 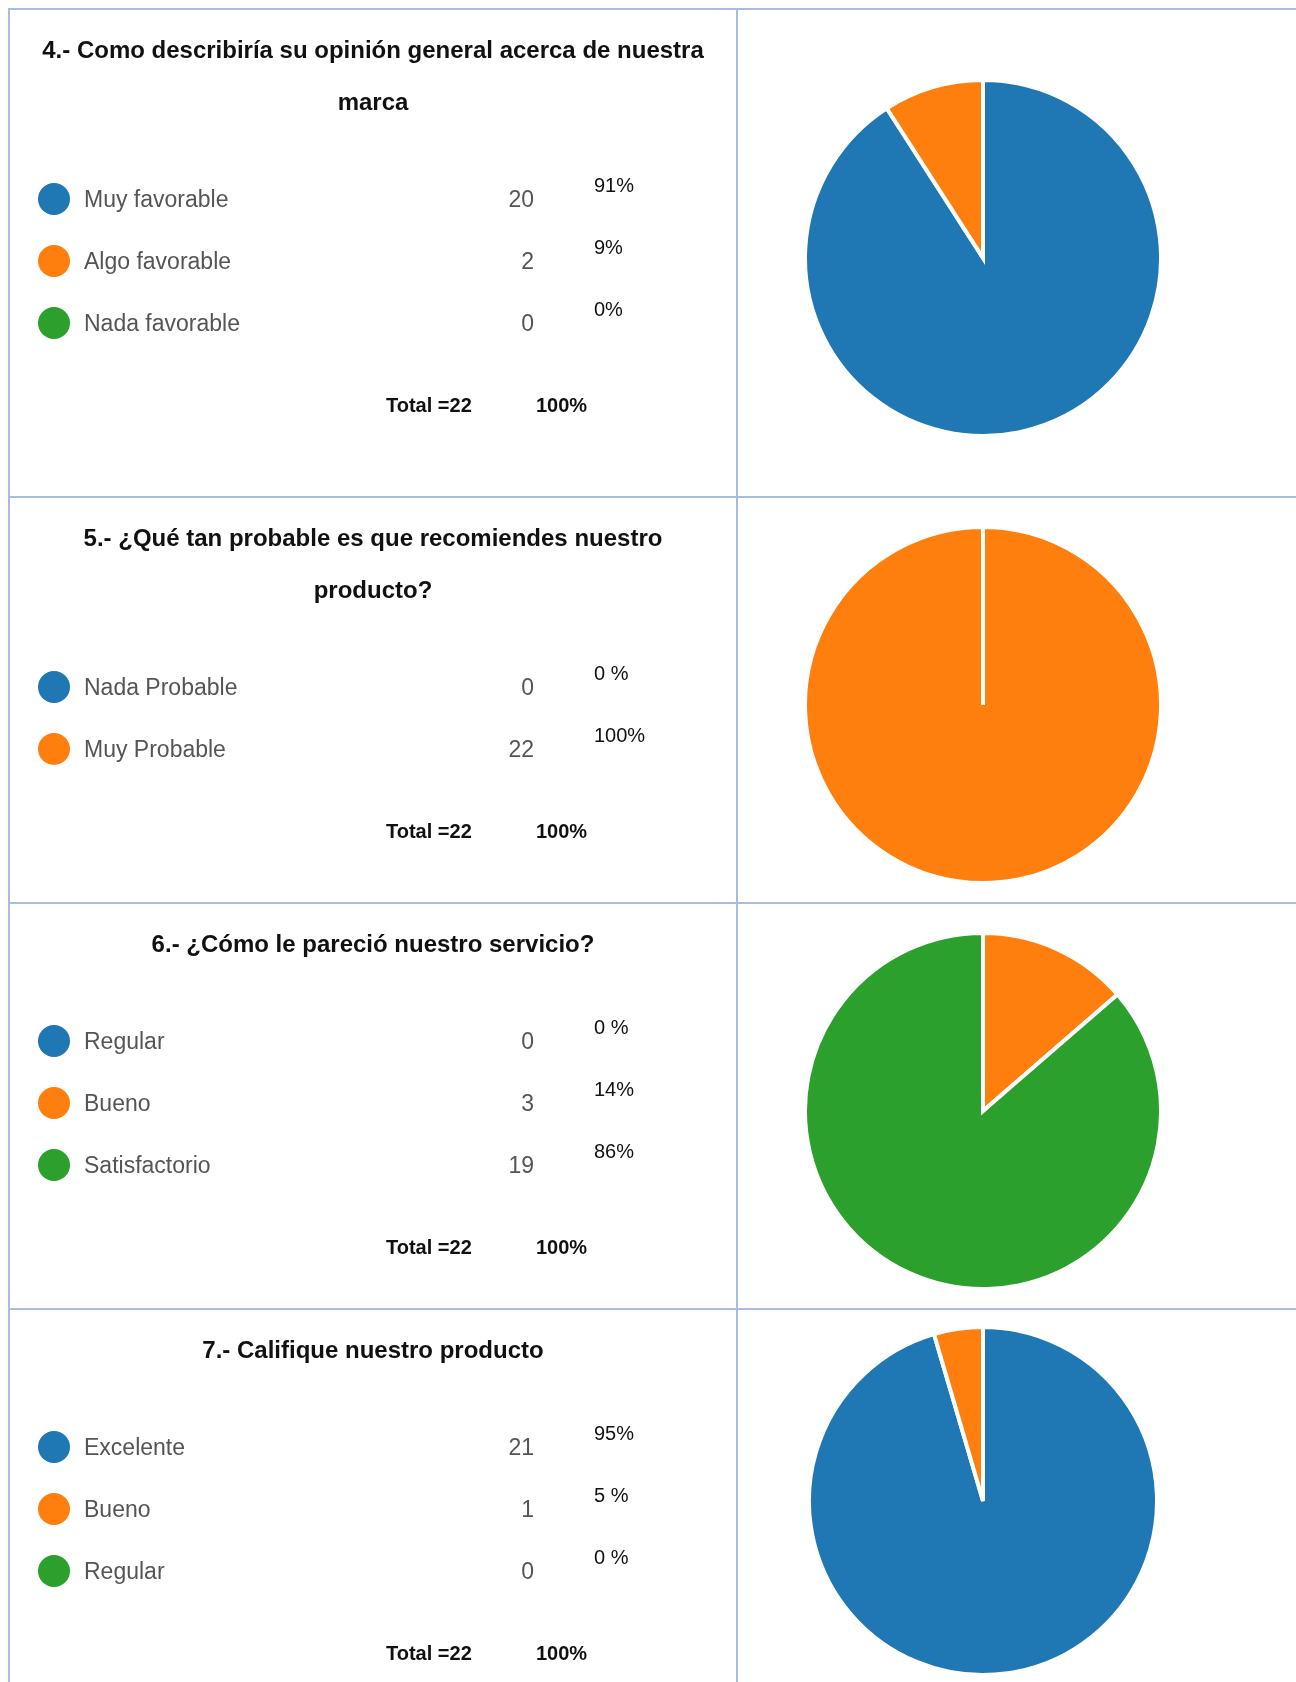 I want to click on text: 91%, so click(x=614, y=185).